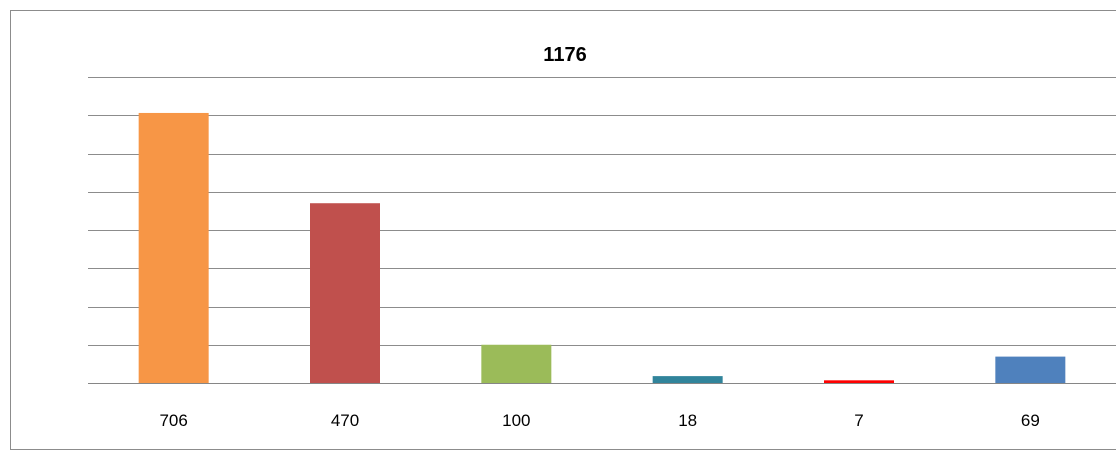 The height and width of the screenshot is (450, 1116). What do you see at coordinates (345, 420) in the screenshot?
I see `category-label: 470` at bounding box center [345, 420].